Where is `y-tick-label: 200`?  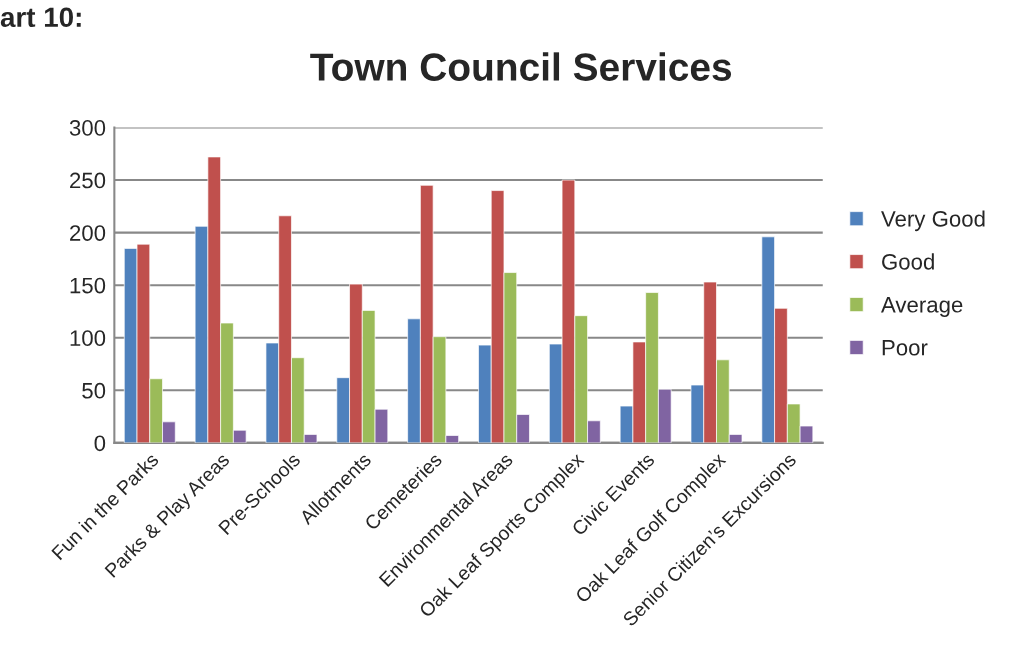 y-tick-label: 200 is located at coordinates (88, 233).